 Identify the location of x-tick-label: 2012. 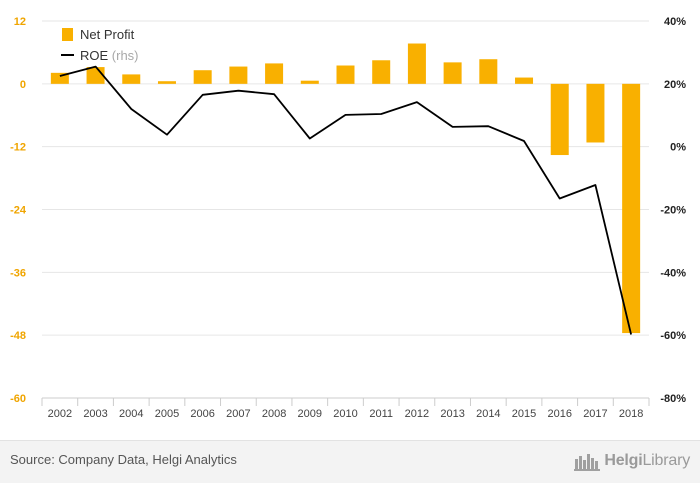
(417, 414).